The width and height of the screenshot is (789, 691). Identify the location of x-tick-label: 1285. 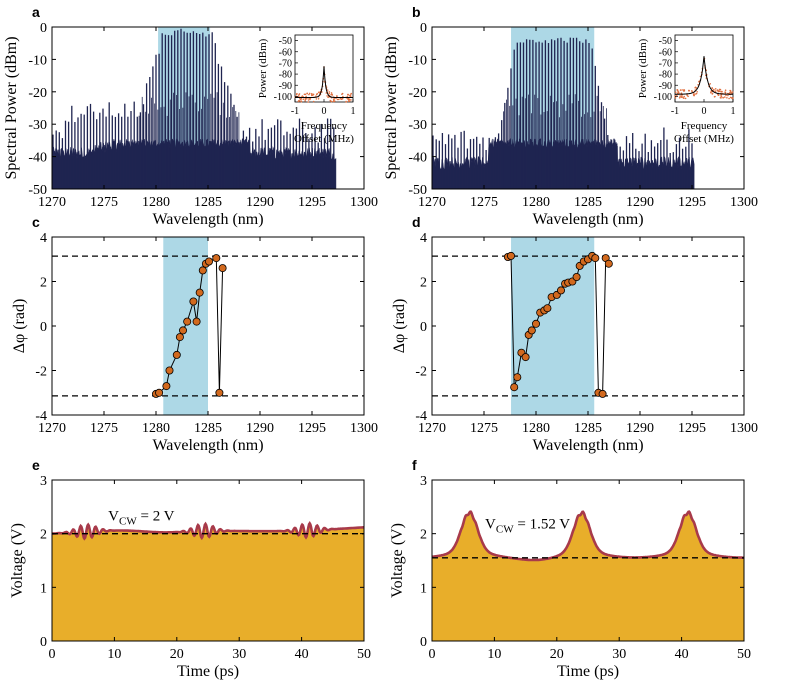
(588, 428).